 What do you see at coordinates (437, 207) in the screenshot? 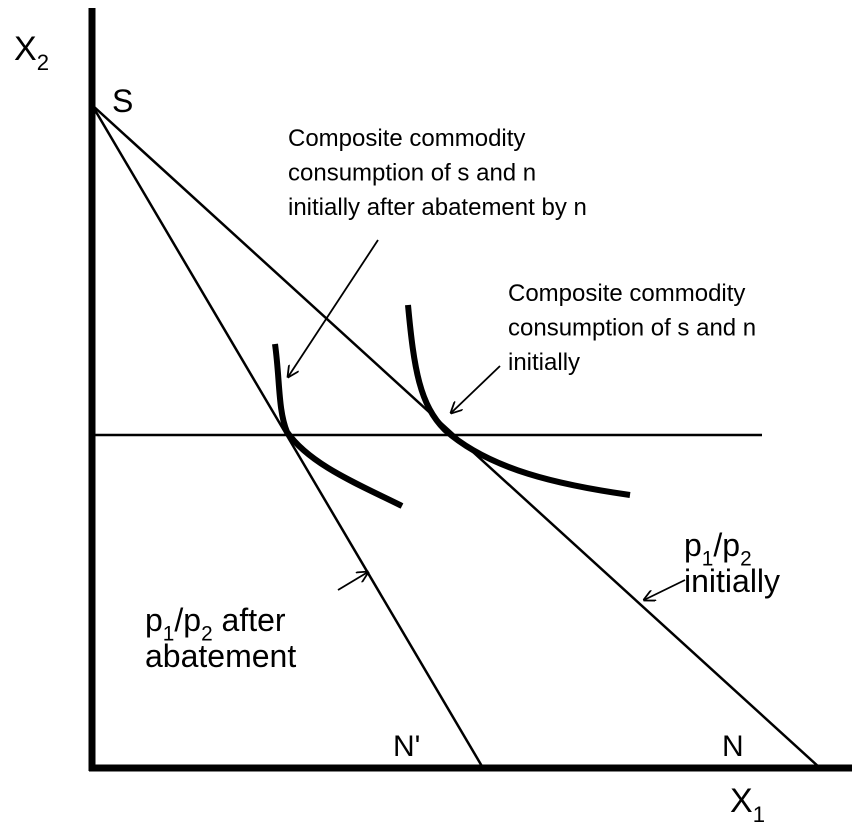
I see `annotation: initially after abatement by n` at bounding box center [437, 207].